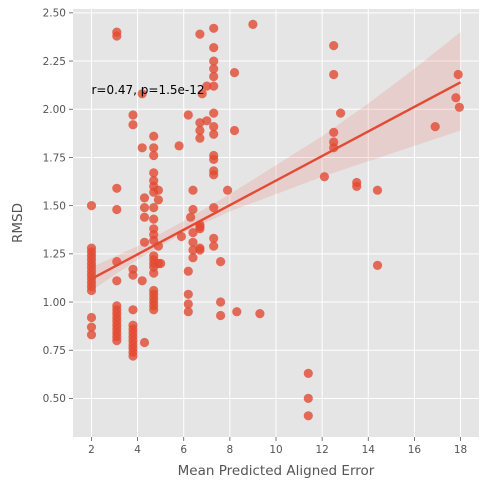  What do you see at coordinates (18, 223) in the screenshot?
I see `y-axis-label: RMSD` at bounding box center [18, 223].